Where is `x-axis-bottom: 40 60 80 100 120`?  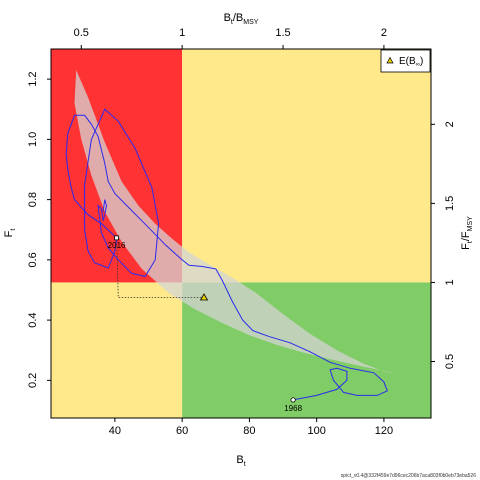
x-axis-bottom: 40 60 80 100 120 is located at coordinates (251, 427).